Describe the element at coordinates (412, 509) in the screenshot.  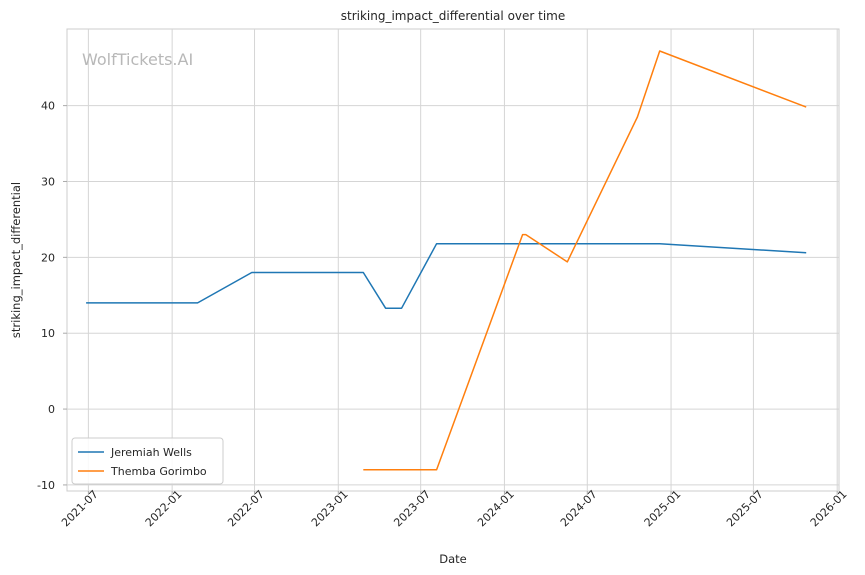
I see `x-tick-label: 2023-07` at that location.